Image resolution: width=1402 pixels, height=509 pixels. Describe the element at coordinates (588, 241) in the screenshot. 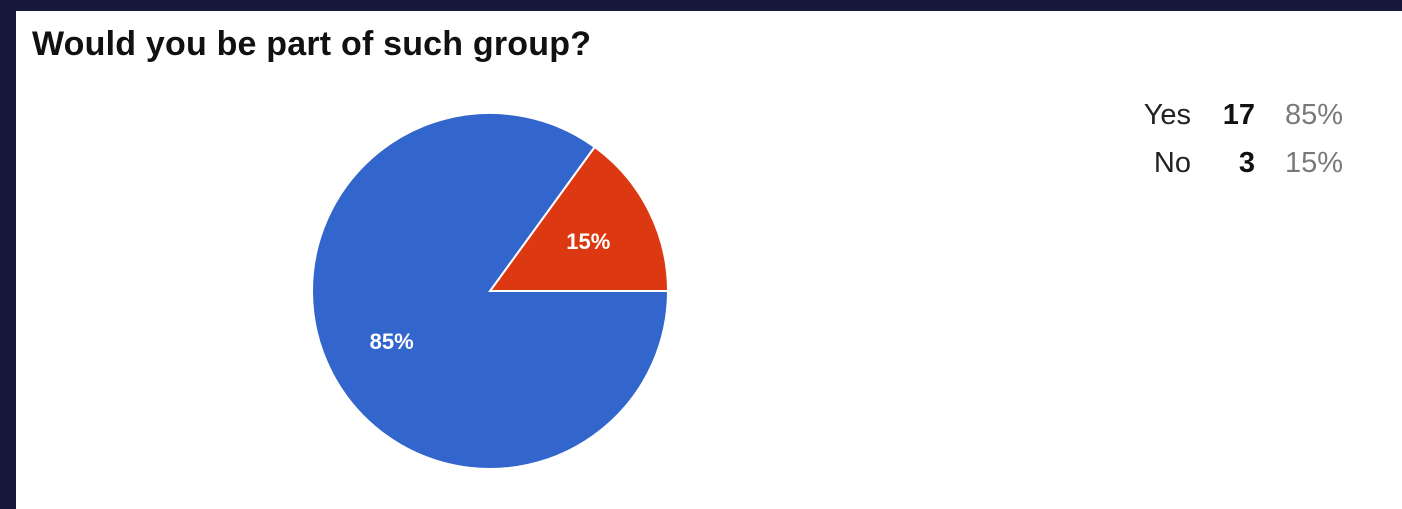

I see `slice-label-no: 15%` at that location.